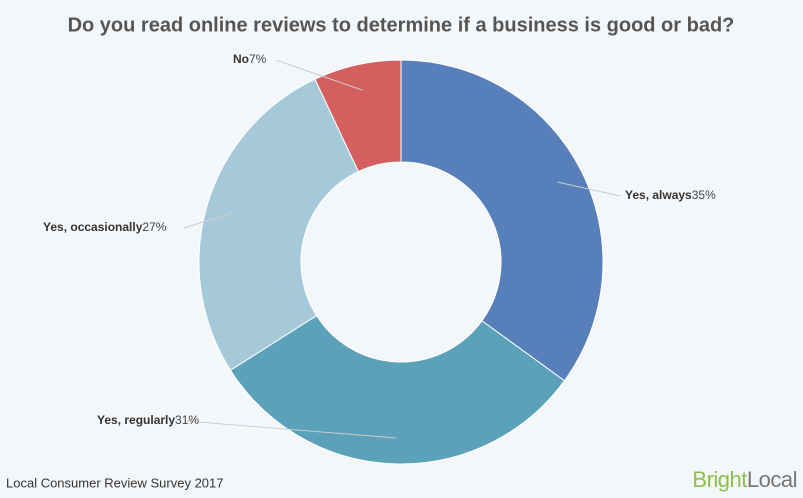  I want to click on data-label: No7%, so click(250, 59).